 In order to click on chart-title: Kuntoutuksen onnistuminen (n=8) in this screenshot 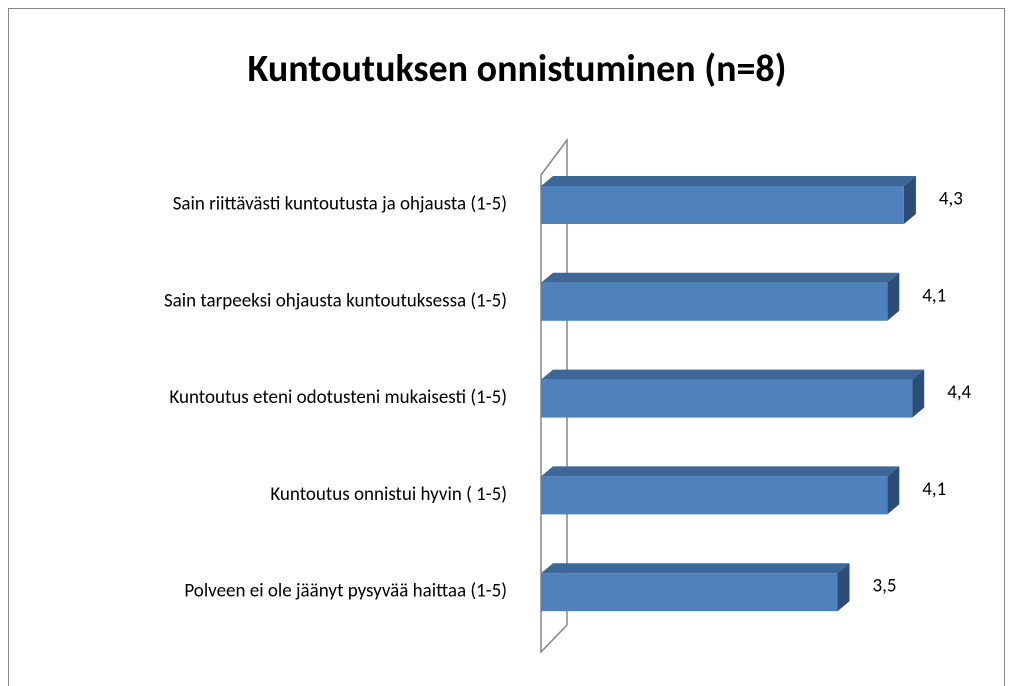, I will do `click(516, 69)`.